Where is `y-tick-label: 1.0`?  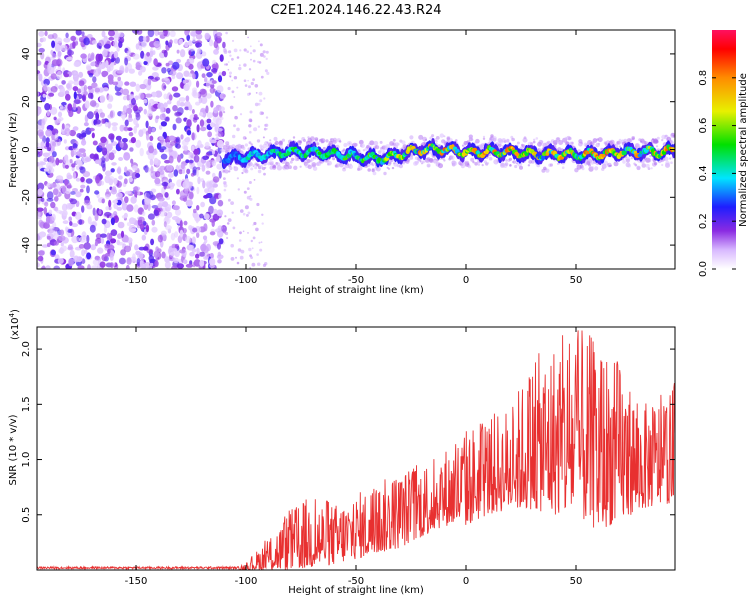
y-tick-label: 1.0 is located at coordinates (26, 460).